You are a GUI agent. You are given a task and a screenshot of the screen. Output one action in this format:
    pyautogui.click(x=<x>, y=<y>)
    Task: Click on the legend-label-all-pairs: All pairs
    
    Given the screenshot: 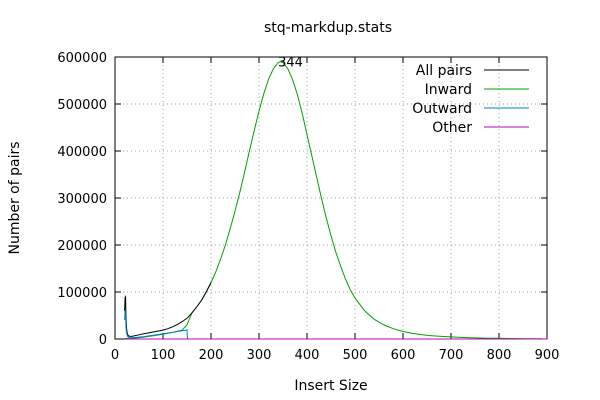 What is the action you would take?
    pyautogui.click(x=444, y=71)
    